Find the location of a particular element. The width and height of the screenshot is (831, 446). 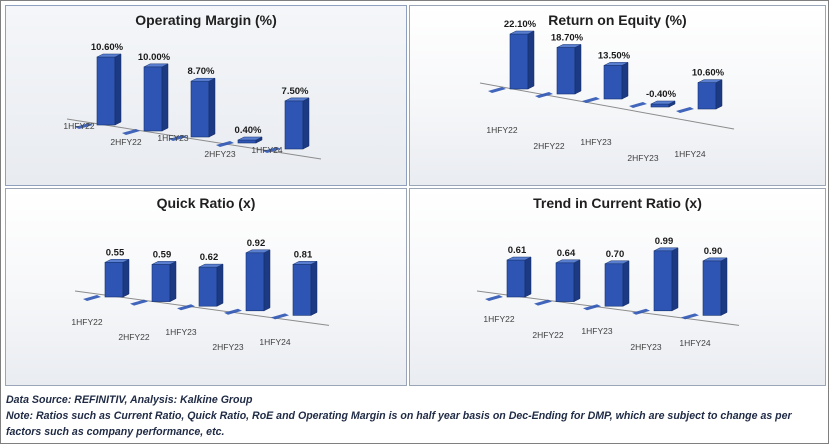

data-label: 7.50% is located at coordinates (295, 91).